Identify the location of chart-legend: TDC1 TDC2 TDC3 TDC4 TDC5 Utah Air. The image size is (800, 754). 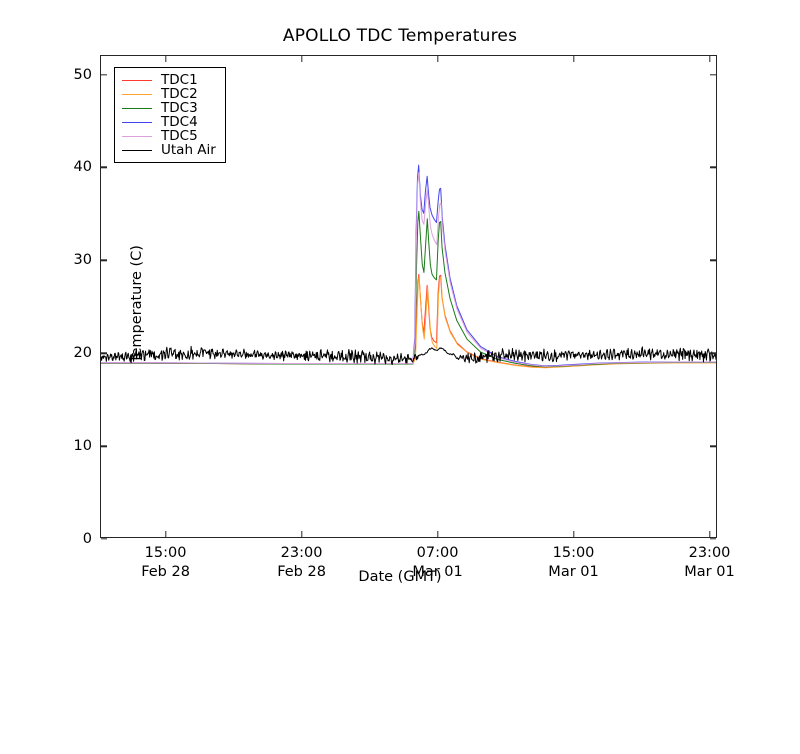
(170, 115).